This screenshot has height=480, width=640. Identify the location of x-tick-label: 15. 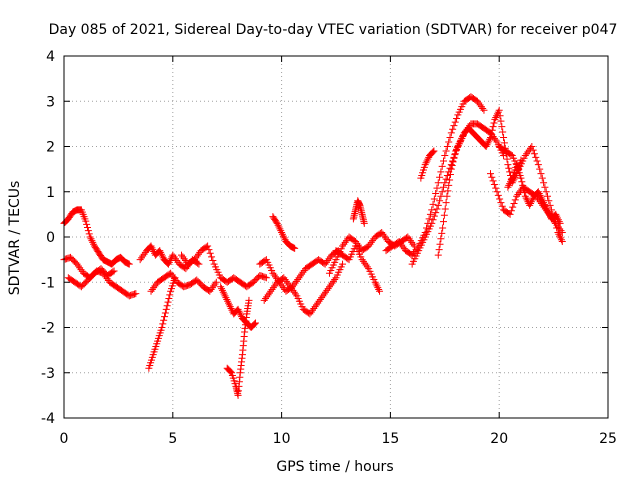
(390, 439).